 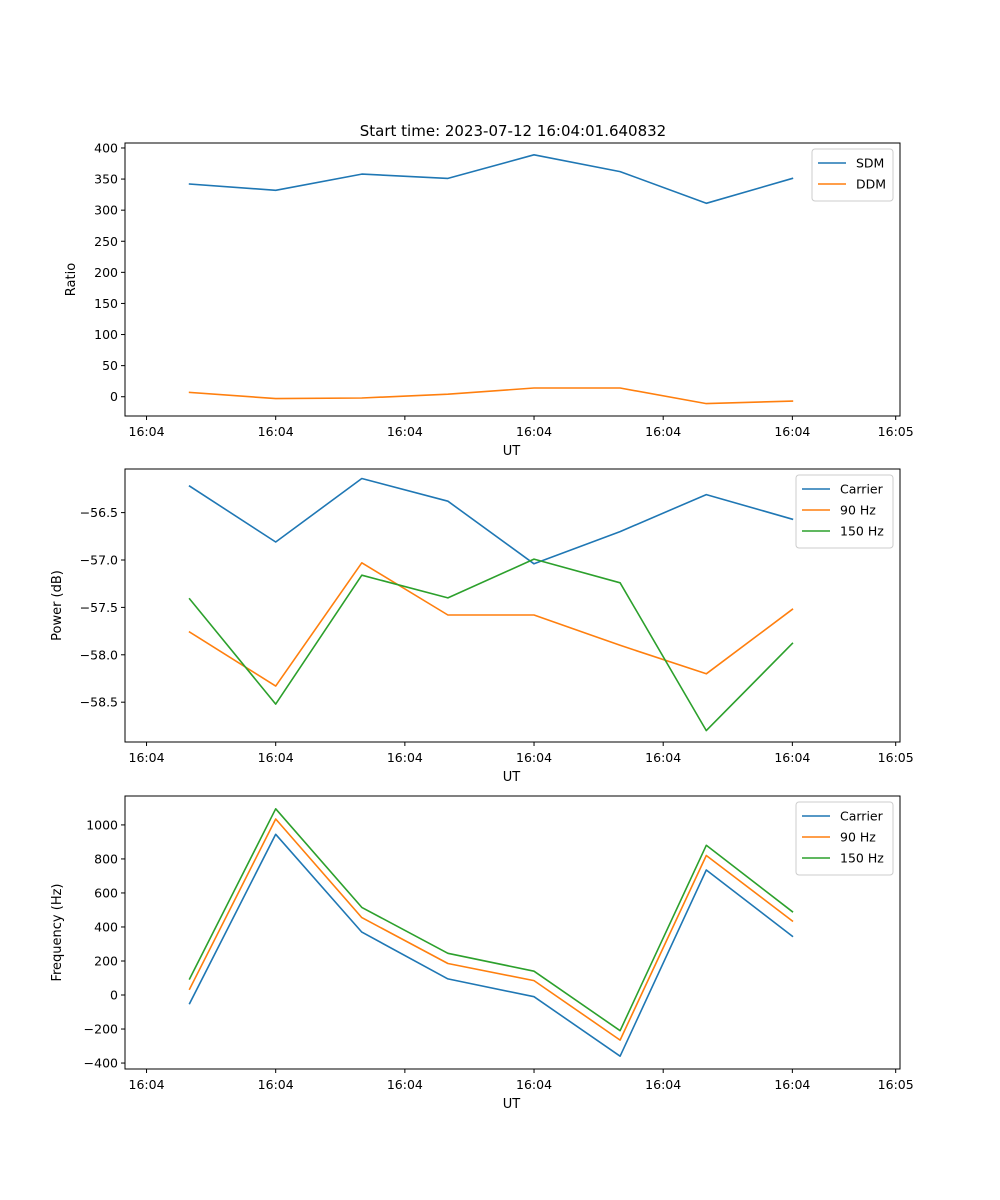 I want to click on frequency-y-tick-label: −400, so click(x=101, y=1063).